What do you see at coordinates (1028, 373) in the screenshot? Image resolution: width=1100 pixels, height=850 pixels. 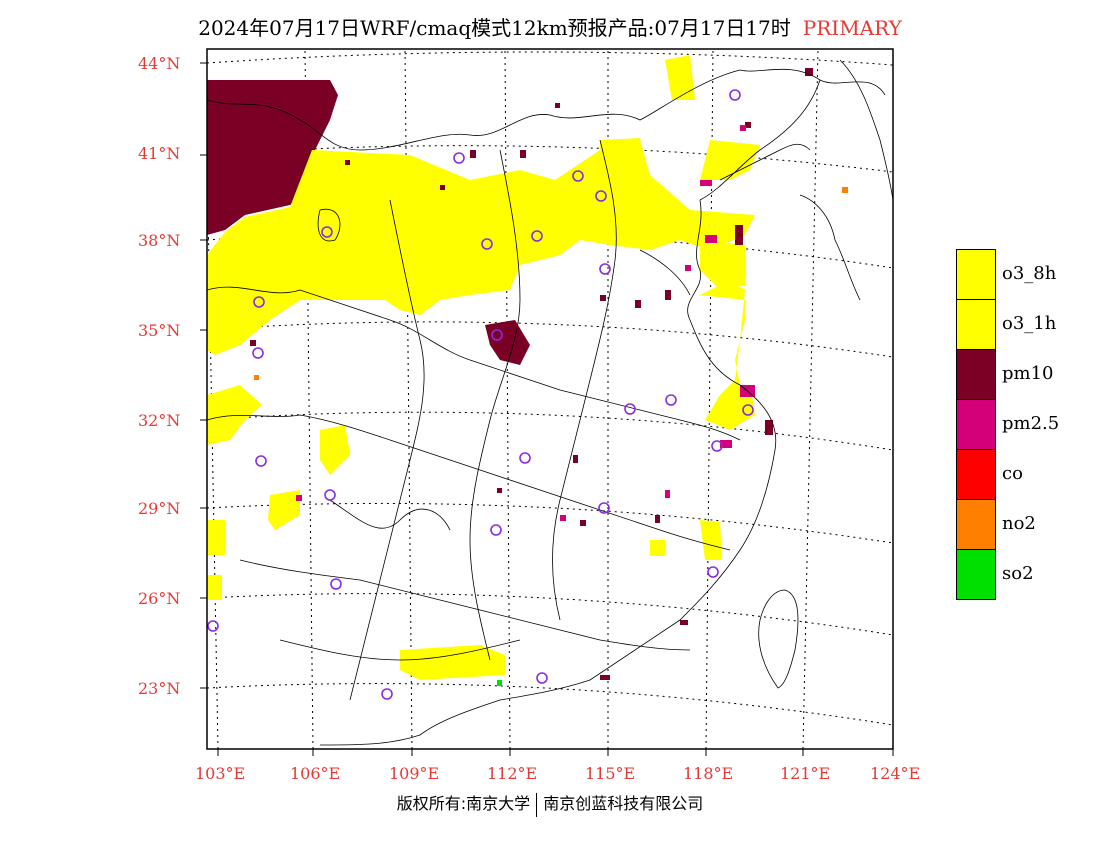 I see `legend-label: pm10` at bounding box center [1028, 373].